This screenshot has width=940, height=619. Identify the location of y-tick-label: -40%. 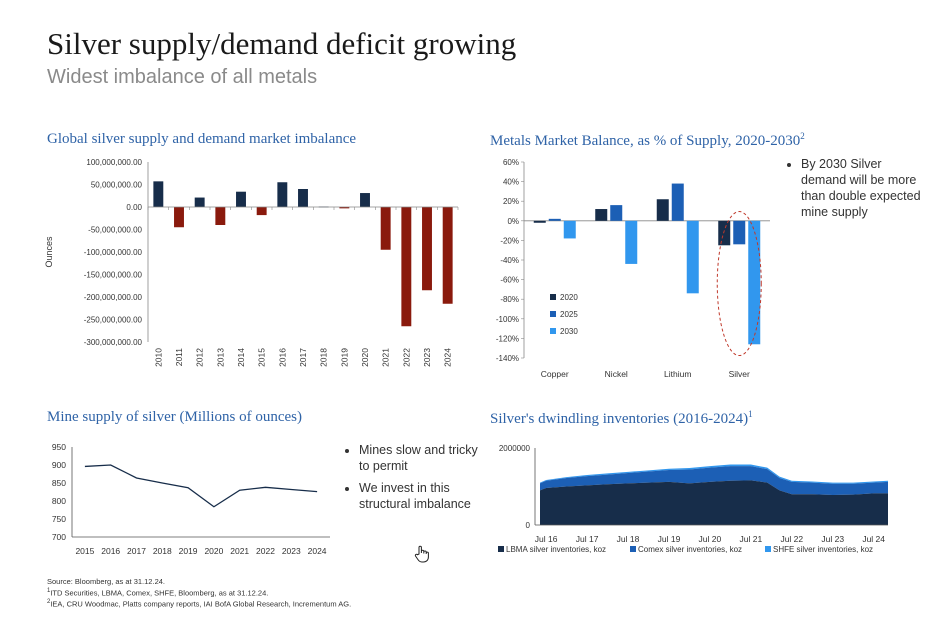
(509, 260).